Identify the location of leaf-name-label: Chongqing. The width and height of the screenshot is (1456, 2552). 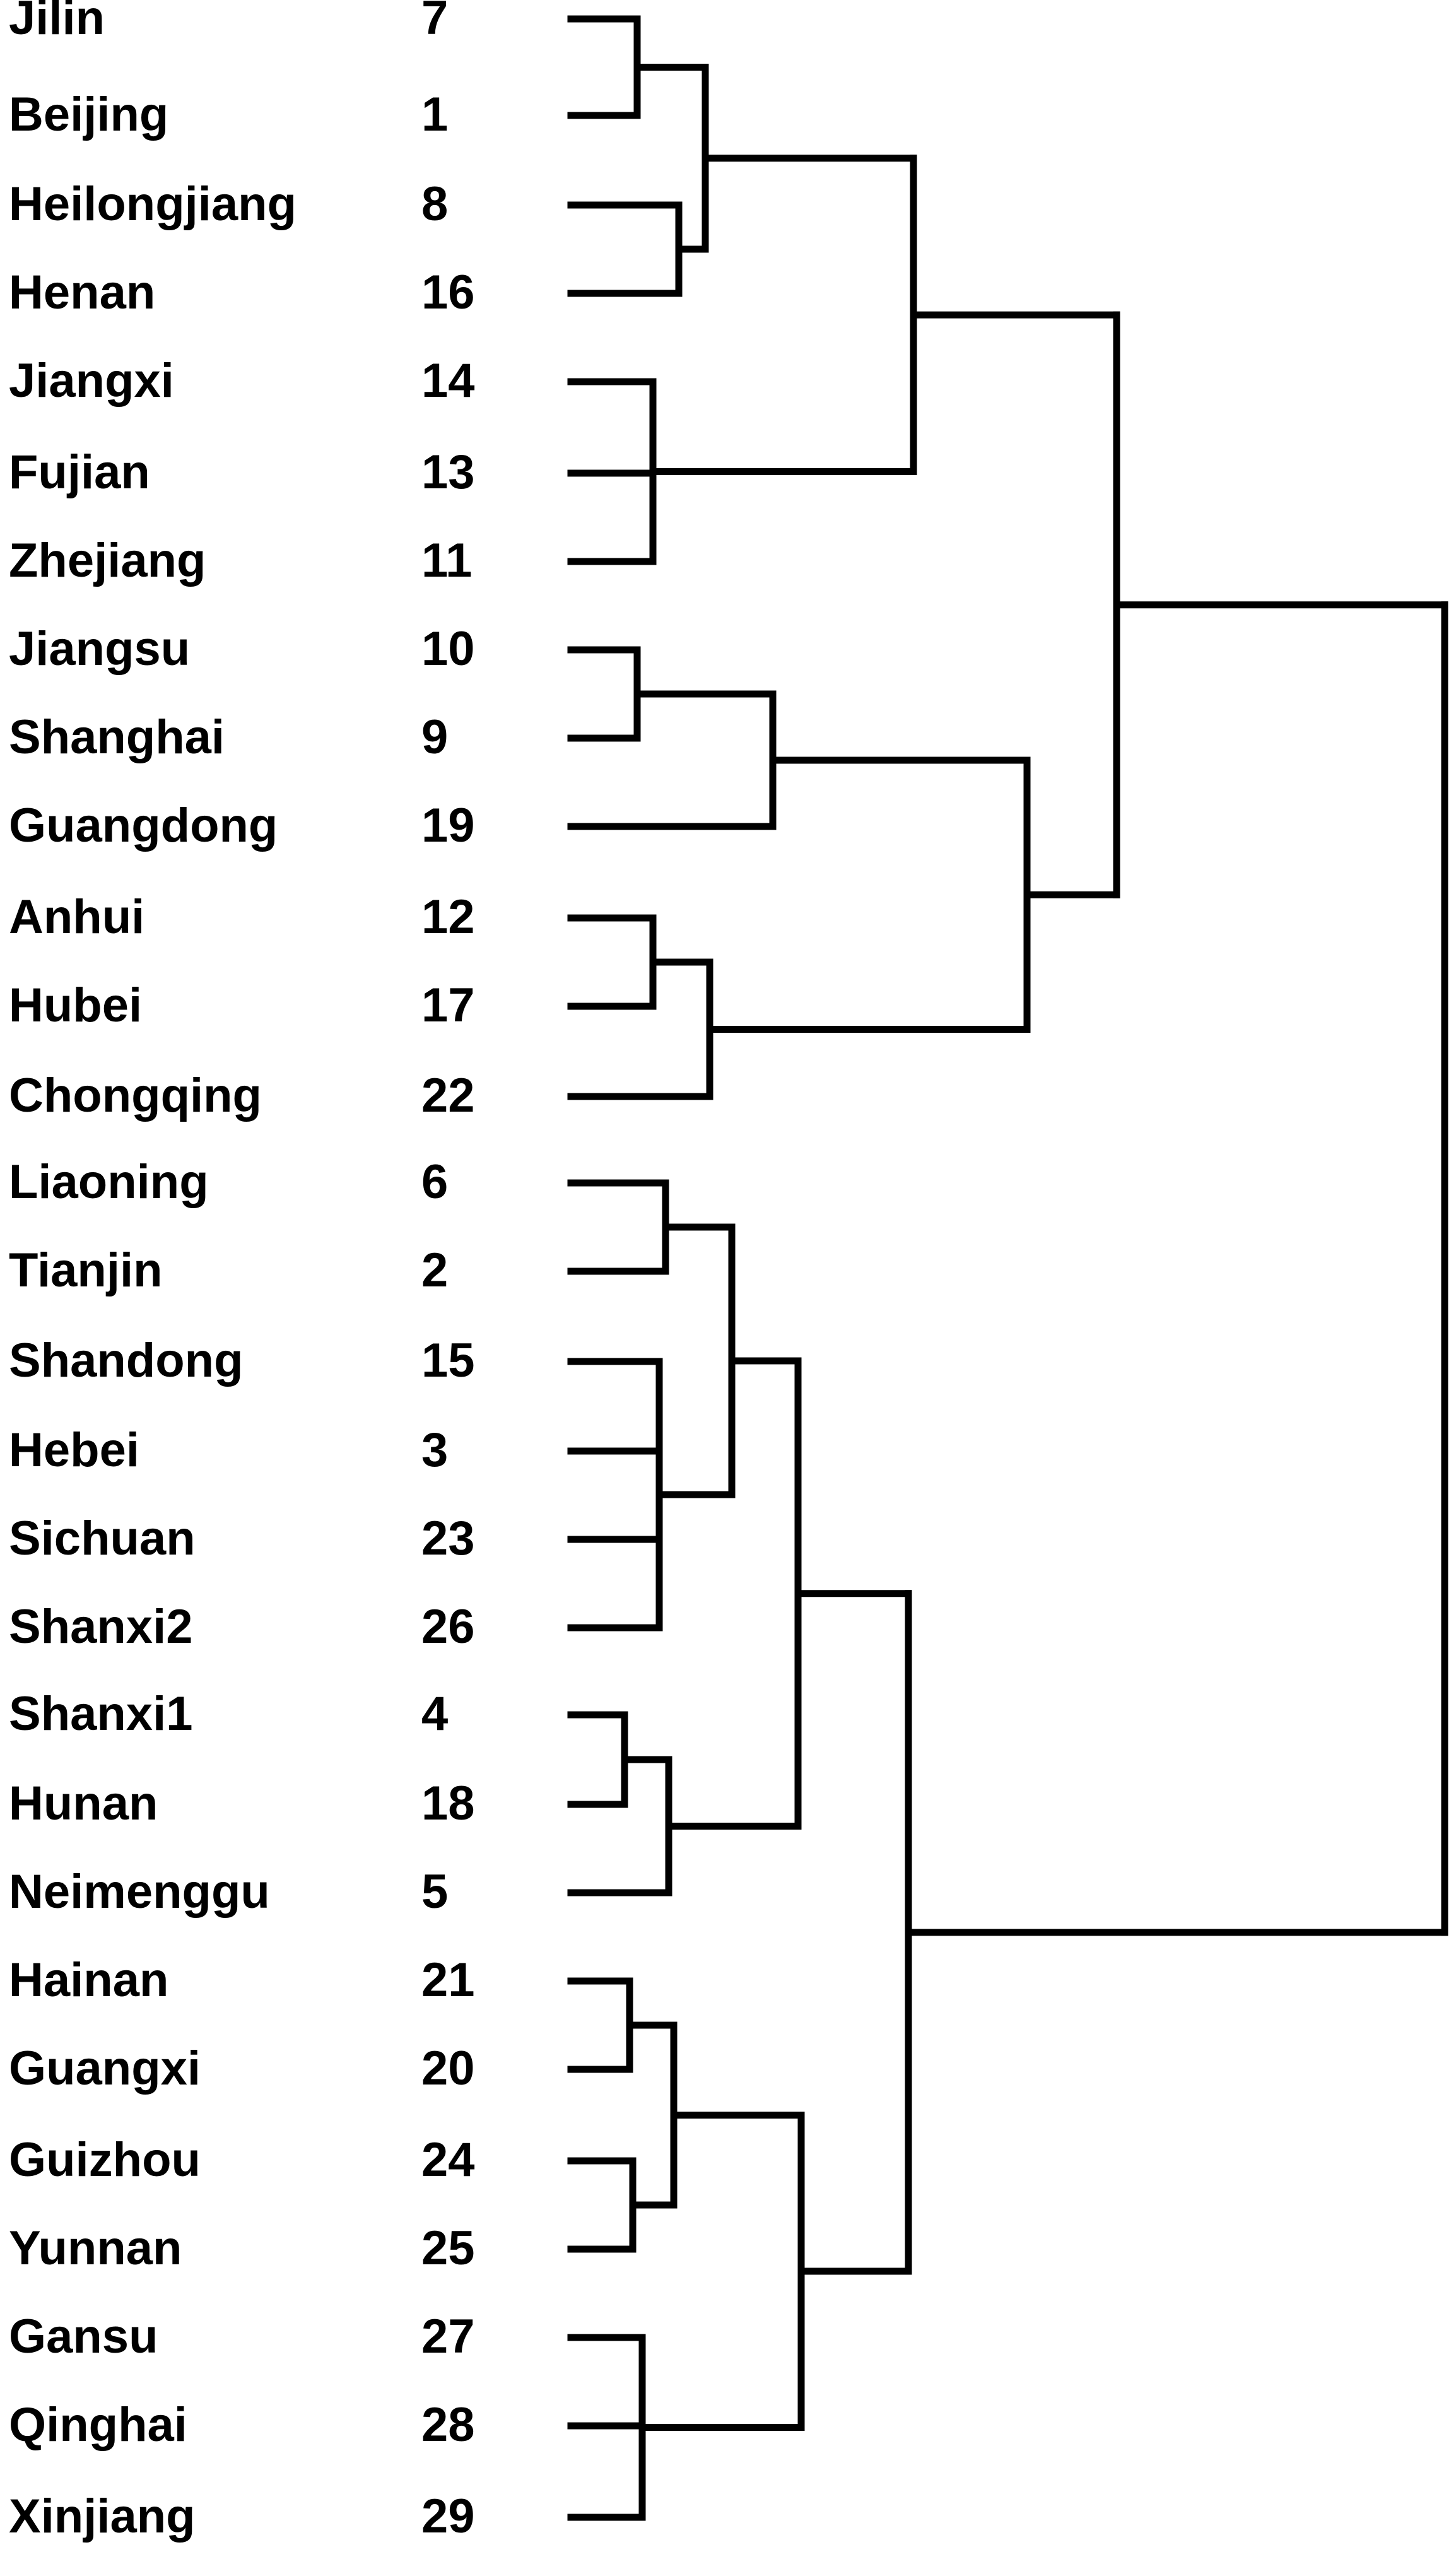
(135, 1095).